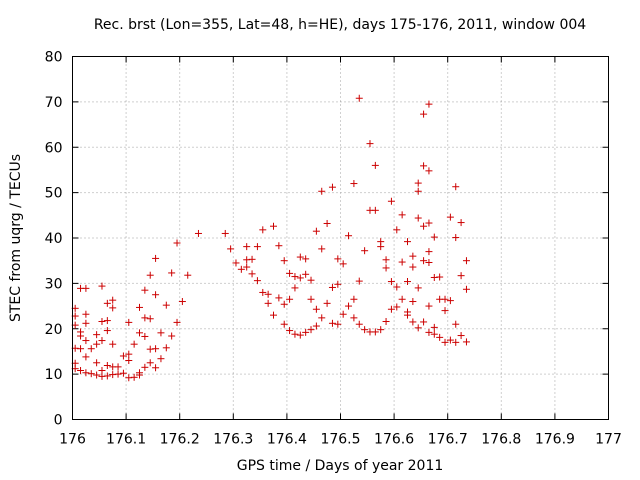 The width and height of the screenshot is (640, 480). Describe the element at coordinates (287, 440) in the screenshot. I see `x-tick-label: 176.4` at that location.